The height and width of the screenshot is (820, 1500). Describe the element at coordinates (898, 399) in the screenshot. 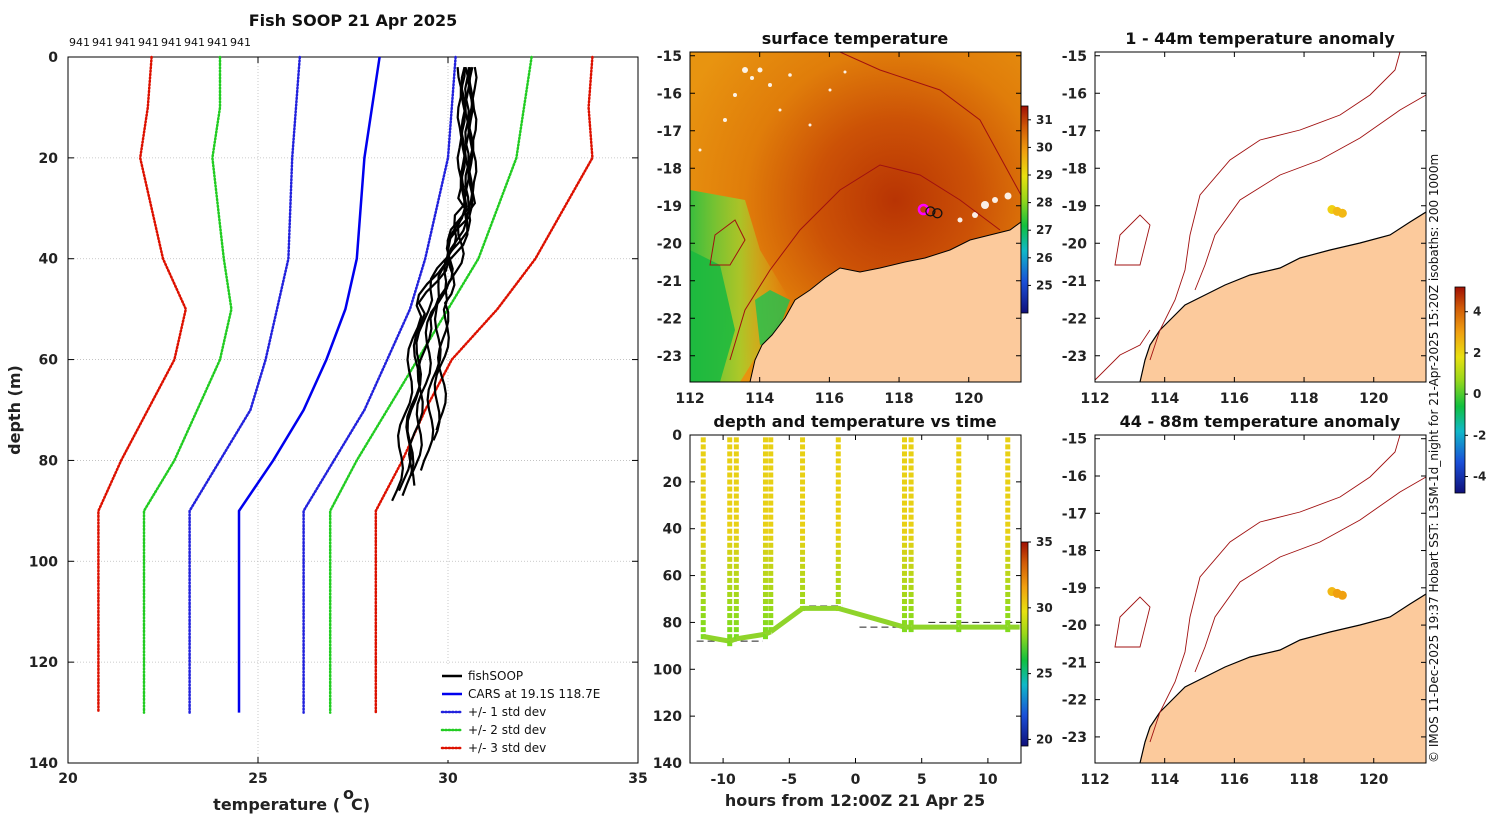

I see `map-xtick-label: 118` at that location.